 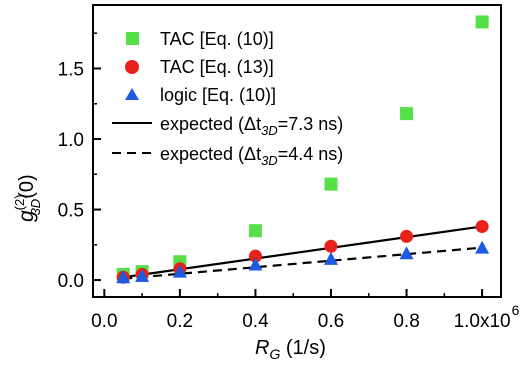 I want to click on x-tick-label: 0.8, so click(x=406, y=321).